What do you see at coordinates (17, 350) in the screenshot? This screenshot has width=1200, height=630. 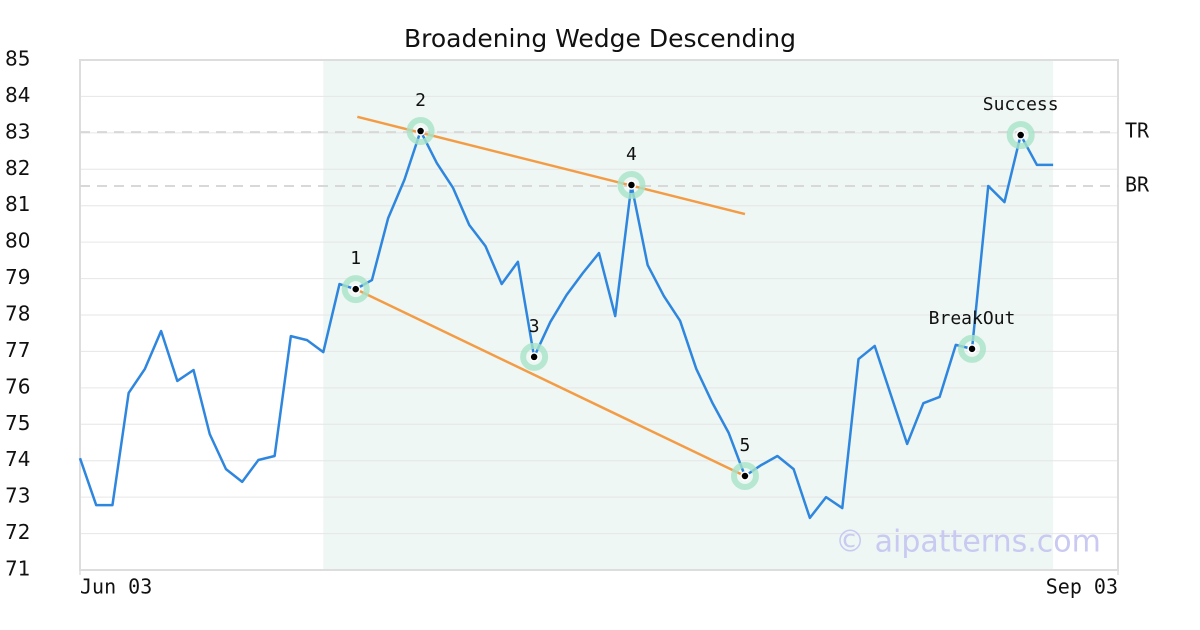 I see `y-tick-label: 77` at bounding box center [17, 350].